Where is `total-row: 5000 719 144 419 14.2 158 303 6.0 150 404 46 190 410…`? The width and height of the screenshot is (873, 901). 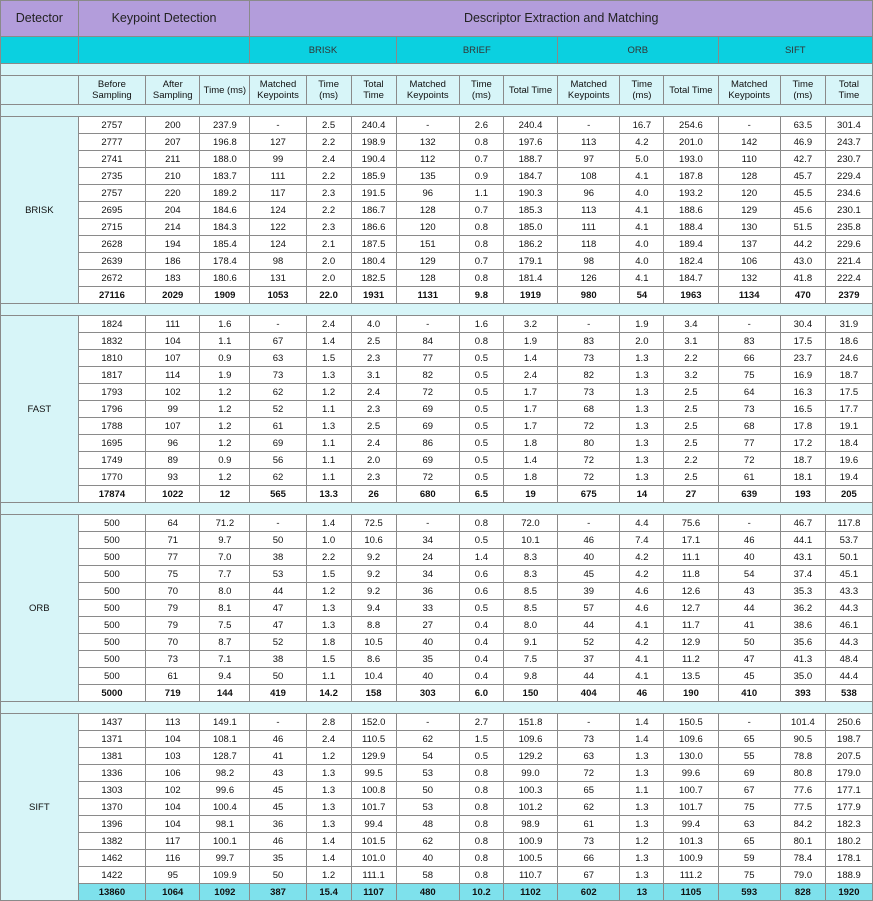 total-row: 5000 719 144 419 14.2 158 303 6.0 150 404 46 190 410… is located at coordinates (437, 693).